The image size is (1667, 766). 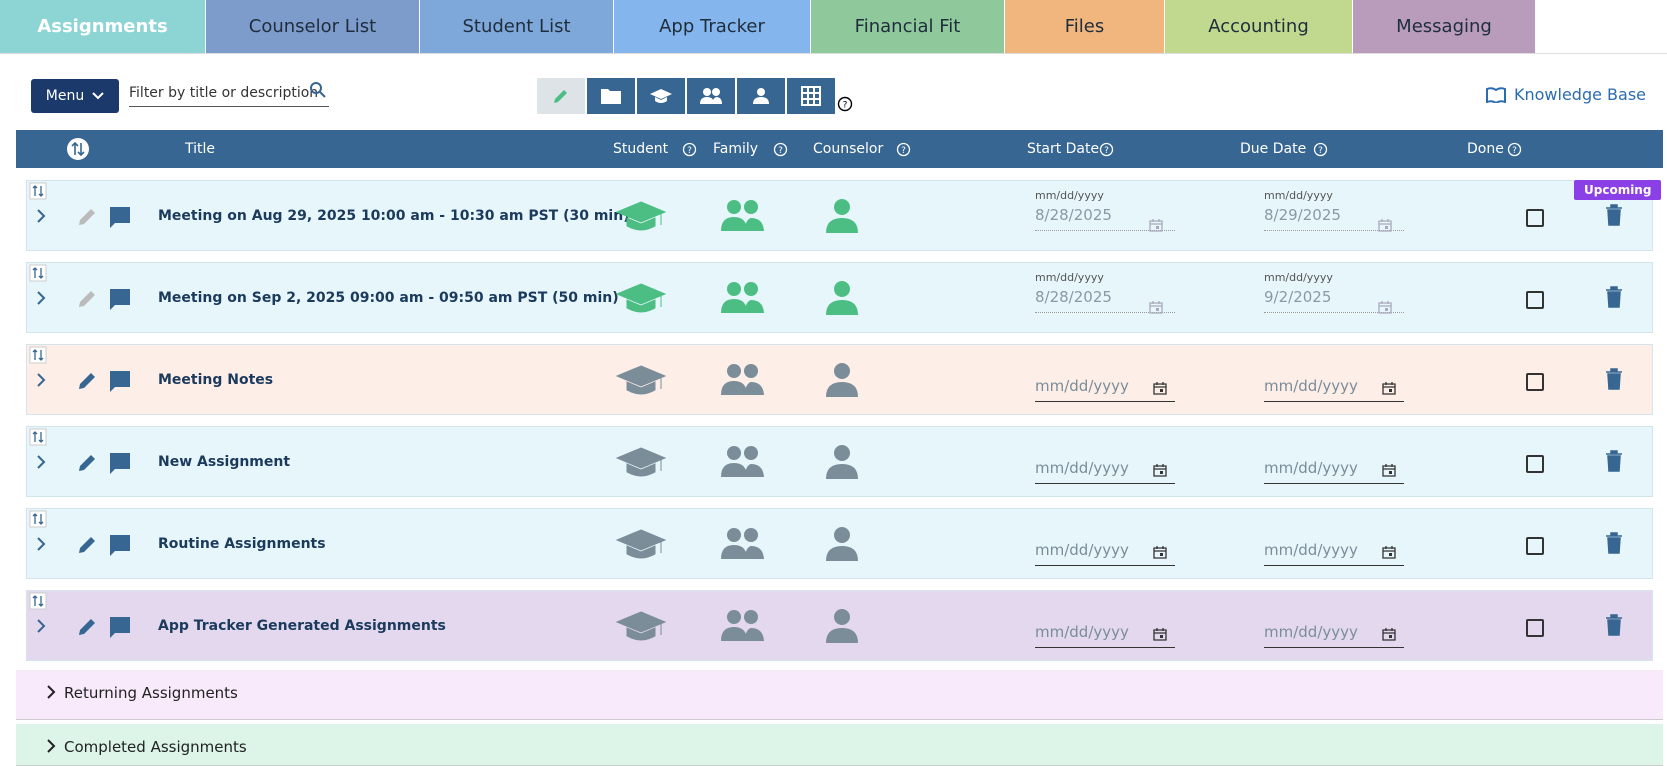 I want to click on knowledge-base-link: Knowledge Base, so click(x=1566, y=94).